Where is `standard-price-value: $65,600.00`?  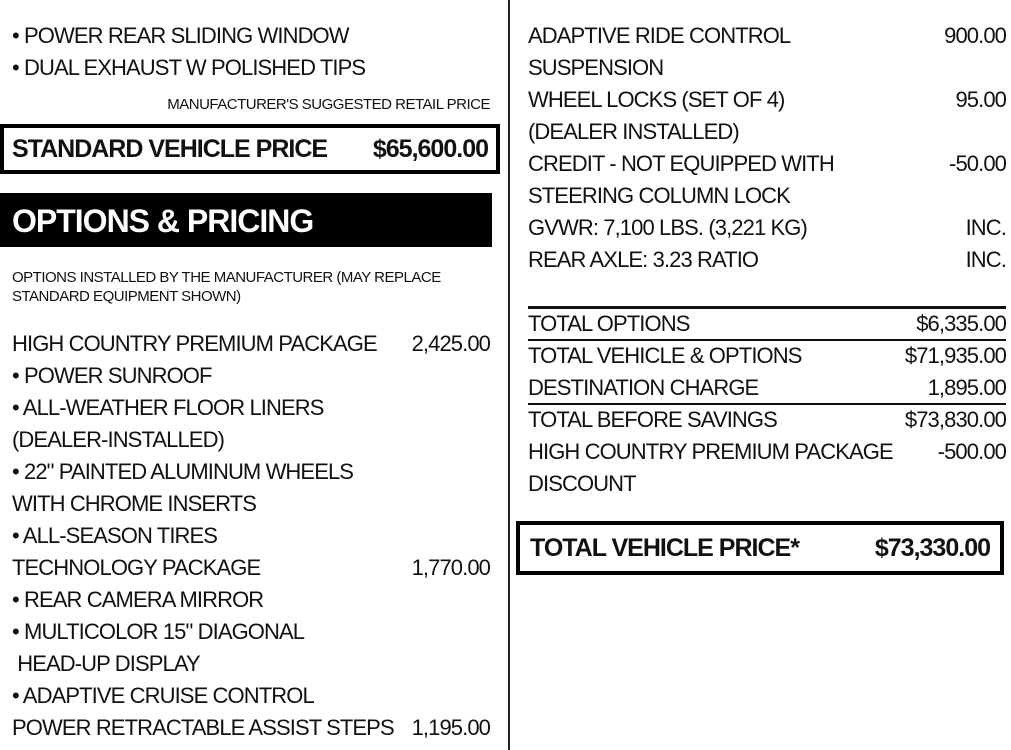 standard-price-value: $65,600.00 is located at coordinates (430, 148).